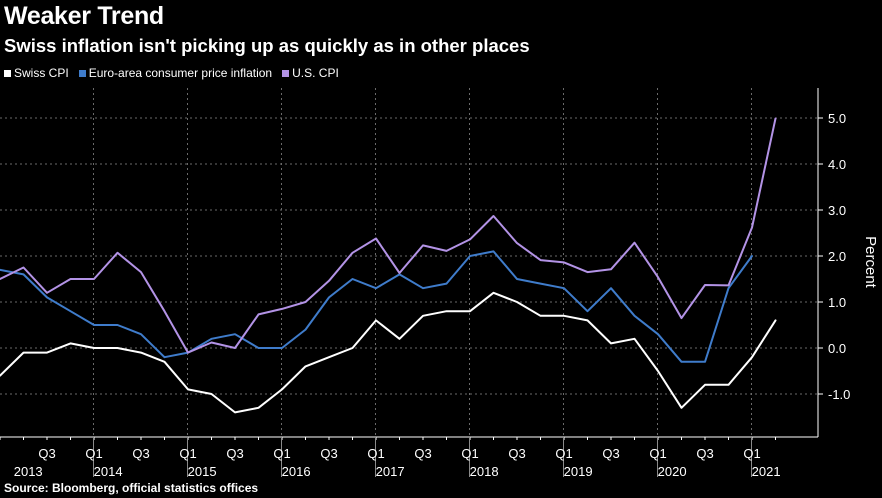 This screenshot has width=882, height=498. What do you see at coordinates (390, 471) in the screenshot?
I see `year-label-4: 2017` at bounding box center [390, 471].